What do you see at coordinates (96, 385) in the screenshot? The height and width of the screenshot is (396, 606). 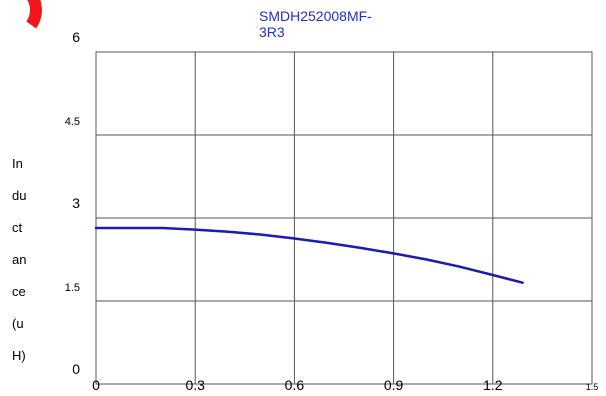 I see `x-tick-label: 0` at bounding box center [96, 385].